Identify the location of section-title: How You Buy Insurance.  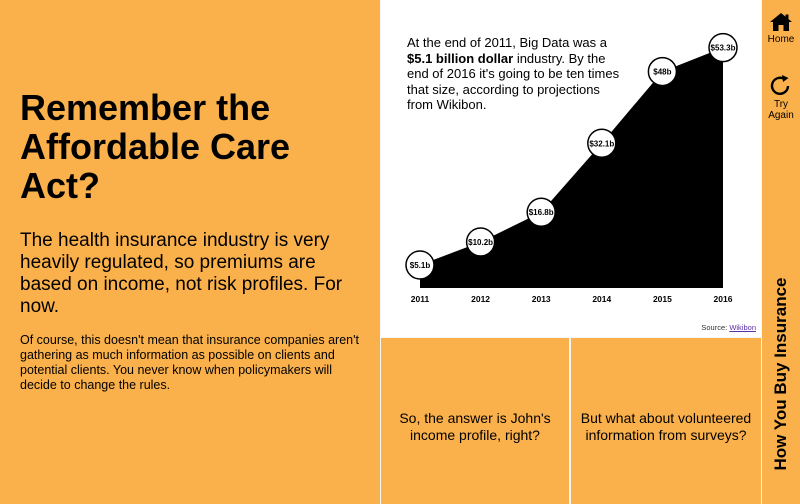
(781, 374).